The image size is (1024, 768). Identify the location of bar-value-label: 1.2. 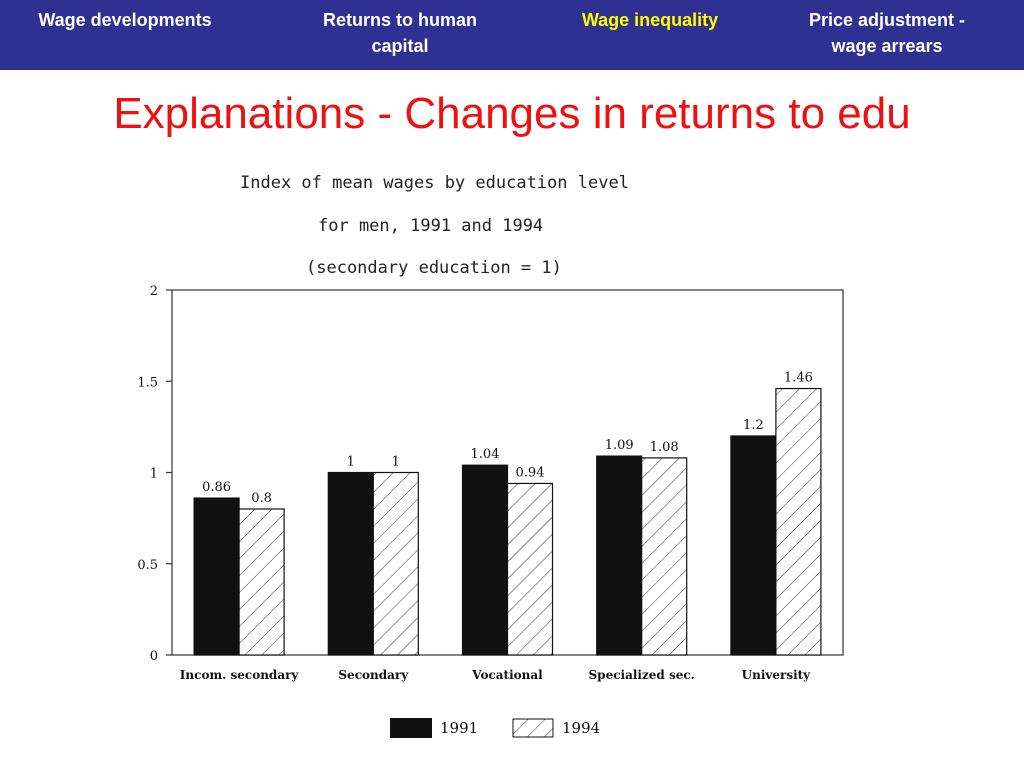
(753, 425).